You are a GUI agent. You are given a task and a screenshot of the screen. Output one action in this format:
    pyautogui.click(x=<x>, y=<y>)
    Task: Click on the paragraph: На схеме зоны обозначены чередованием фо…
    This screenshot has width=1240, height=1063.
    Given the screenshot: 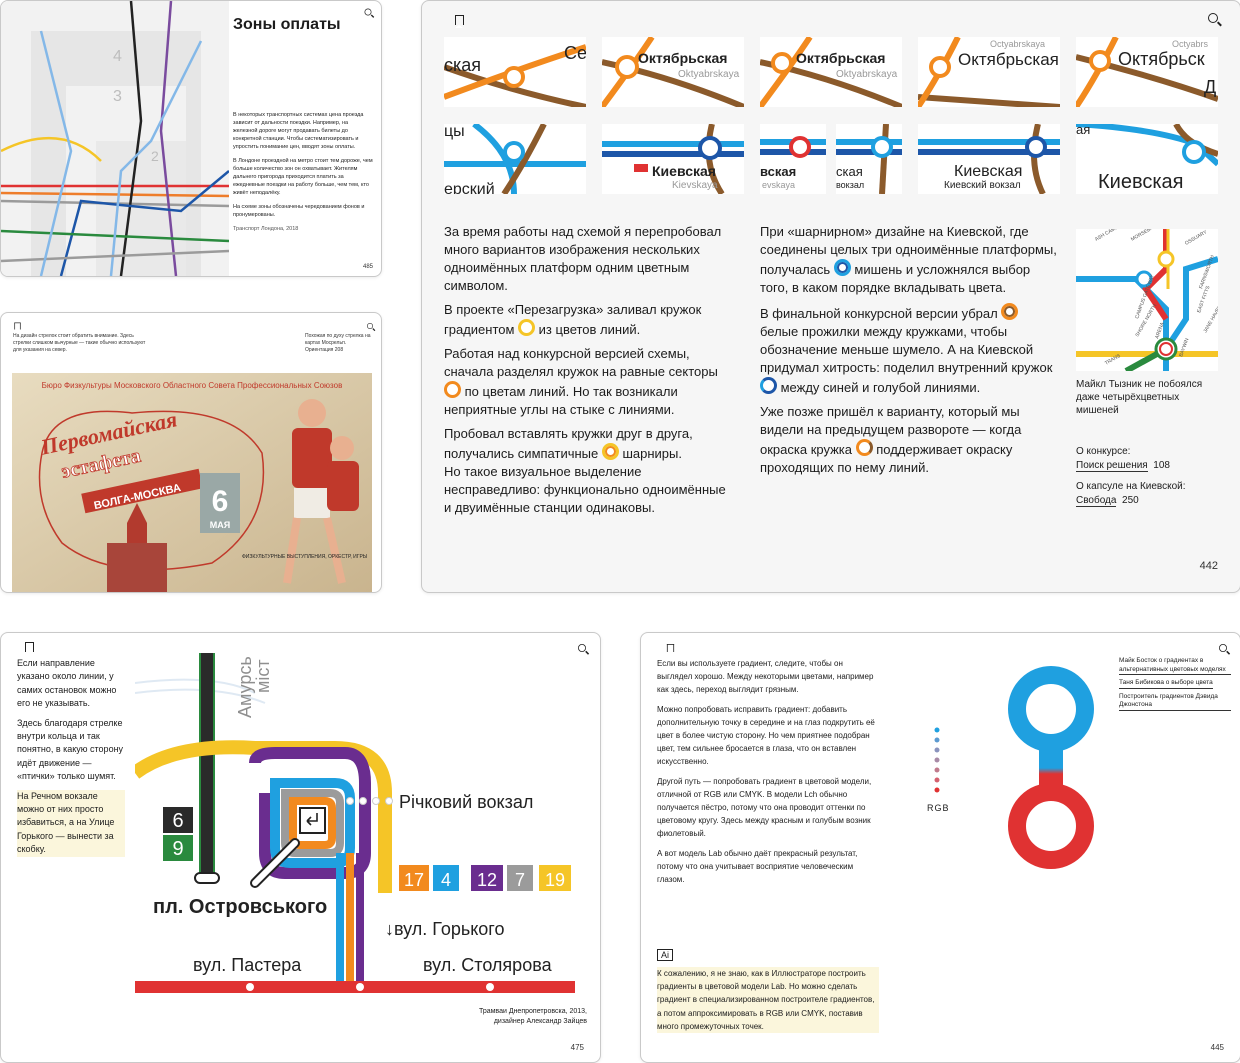 What is the action you would take?
    pyautogui.click(x=299, y=211)
    